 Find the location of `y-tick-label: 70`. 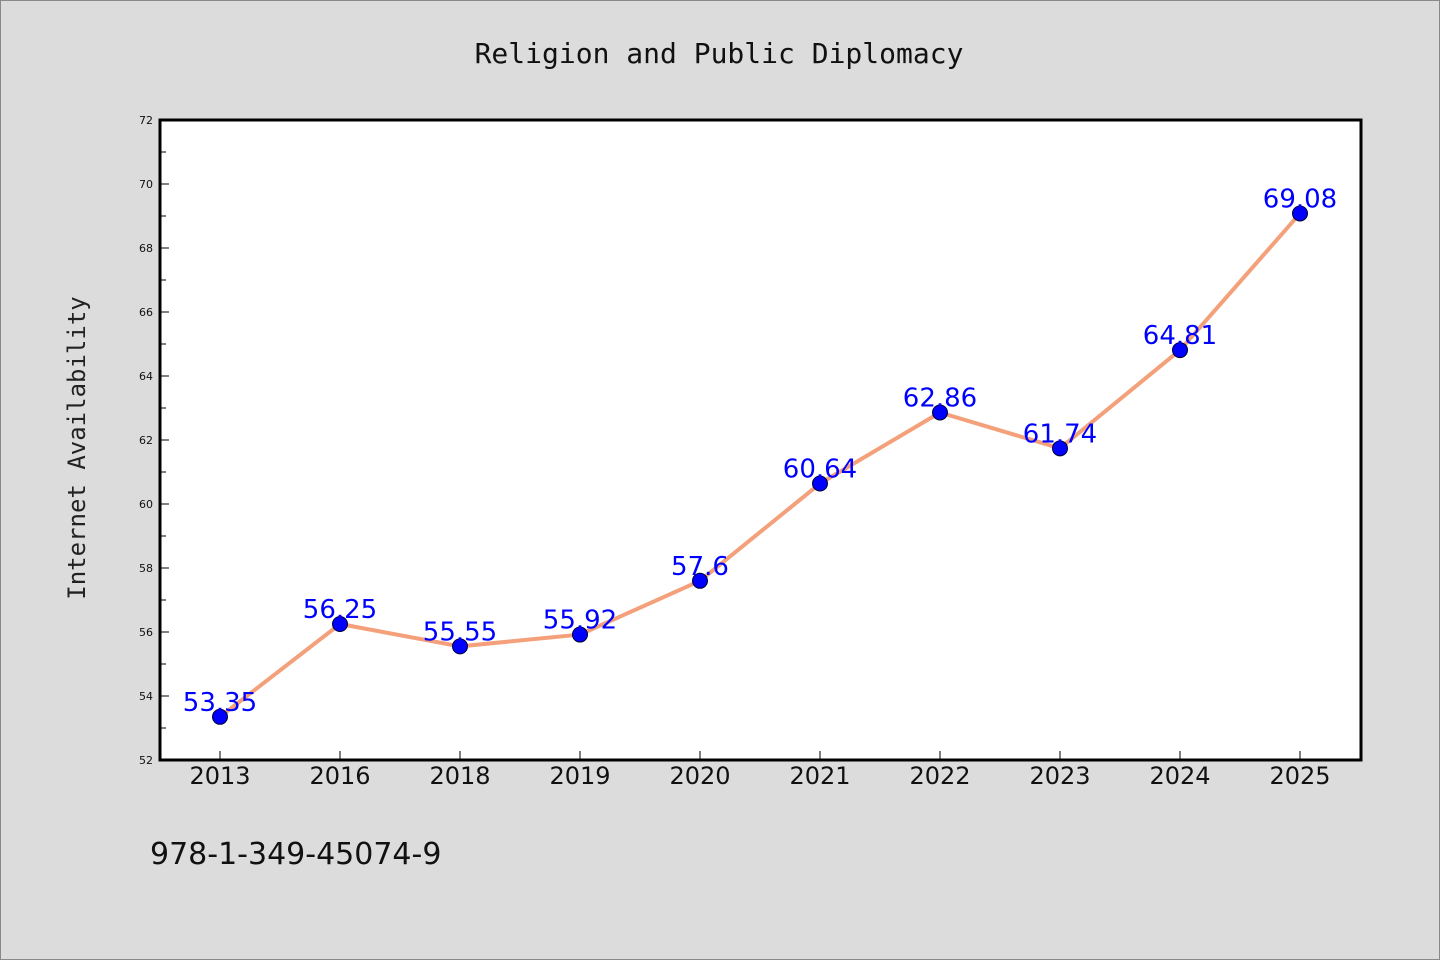

y-tick-label: 70 is located at coordinates (146, 184).